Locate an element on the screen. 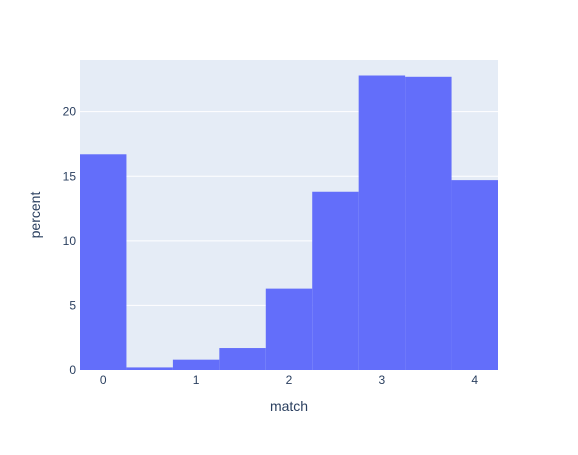 This screenshot has height=455, width=578. x-tick-label: 3 is located at coordinates (382, 380).